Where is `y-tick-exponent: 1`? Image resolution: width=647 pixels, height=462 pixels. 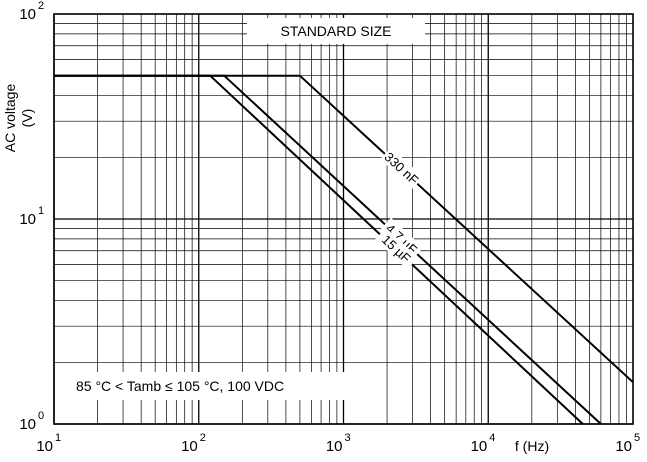
y-tick-exponent: 1 is located at coordinates (41, 211).